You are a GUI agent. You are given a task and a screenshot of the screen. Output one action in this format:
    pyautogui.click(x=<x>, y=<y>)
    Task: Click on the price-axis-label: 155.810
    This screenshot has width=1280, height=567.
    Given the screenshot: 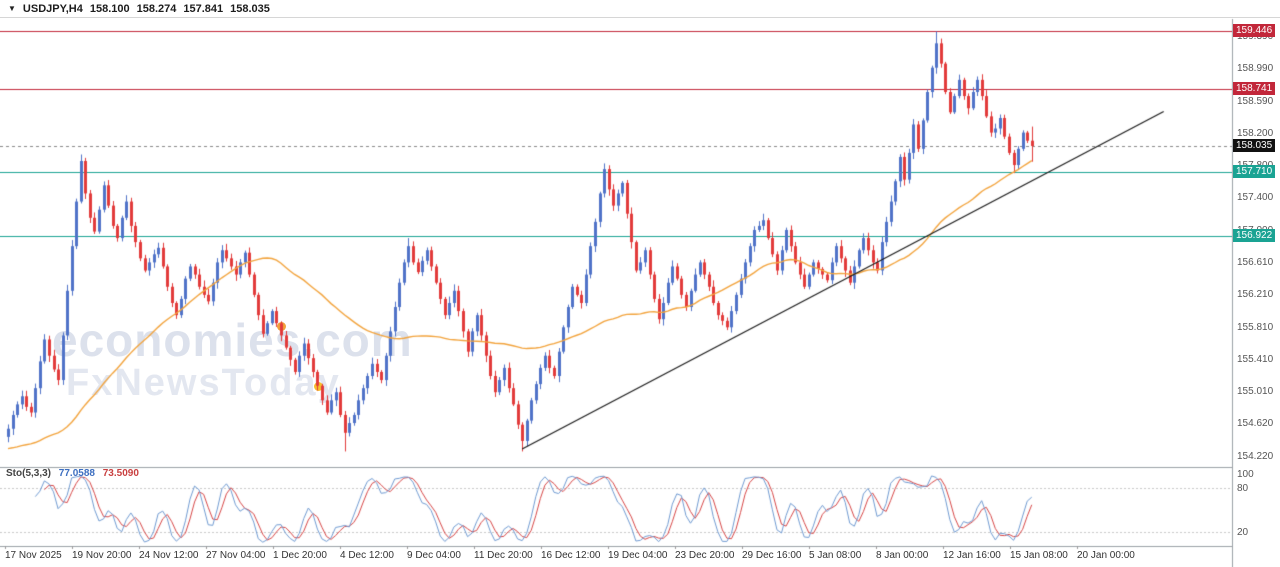 What is the action you would take?
    pyautogui.click(x=1255, y=327)
    